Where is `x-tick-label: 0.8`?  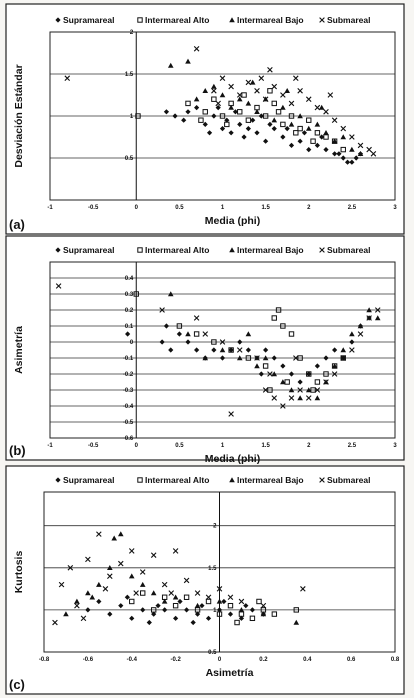
x-tick-label: 0.8 is located at coordinates (395, 660).